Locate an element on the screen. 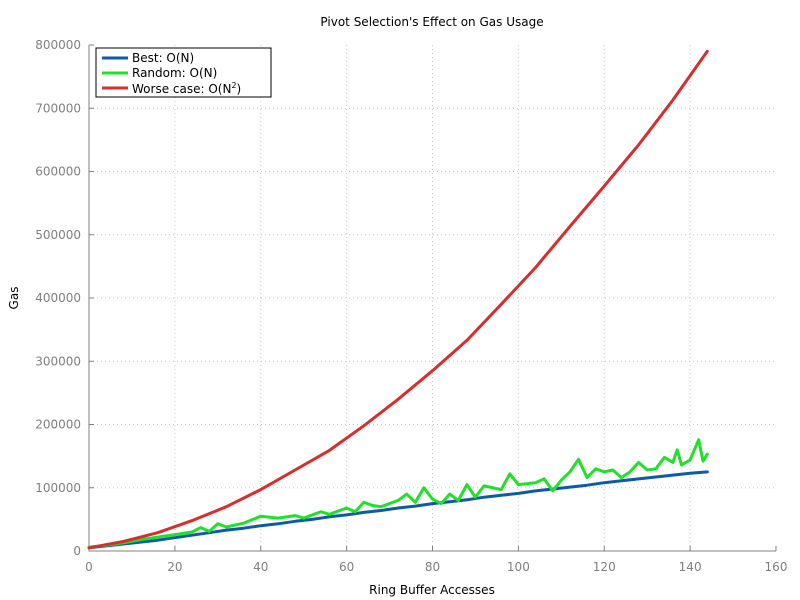  legend-label-random: Random: O(N) is located at coordinates (174, 73).